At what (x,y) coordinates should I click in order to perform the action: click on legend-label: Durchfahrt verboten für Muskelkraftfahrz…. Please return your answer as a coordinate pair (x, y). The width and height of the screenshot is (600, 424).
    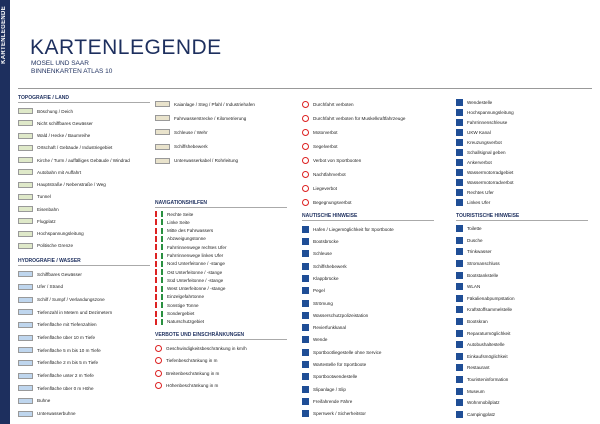
    Looking at the image, I should click on (359, 118).